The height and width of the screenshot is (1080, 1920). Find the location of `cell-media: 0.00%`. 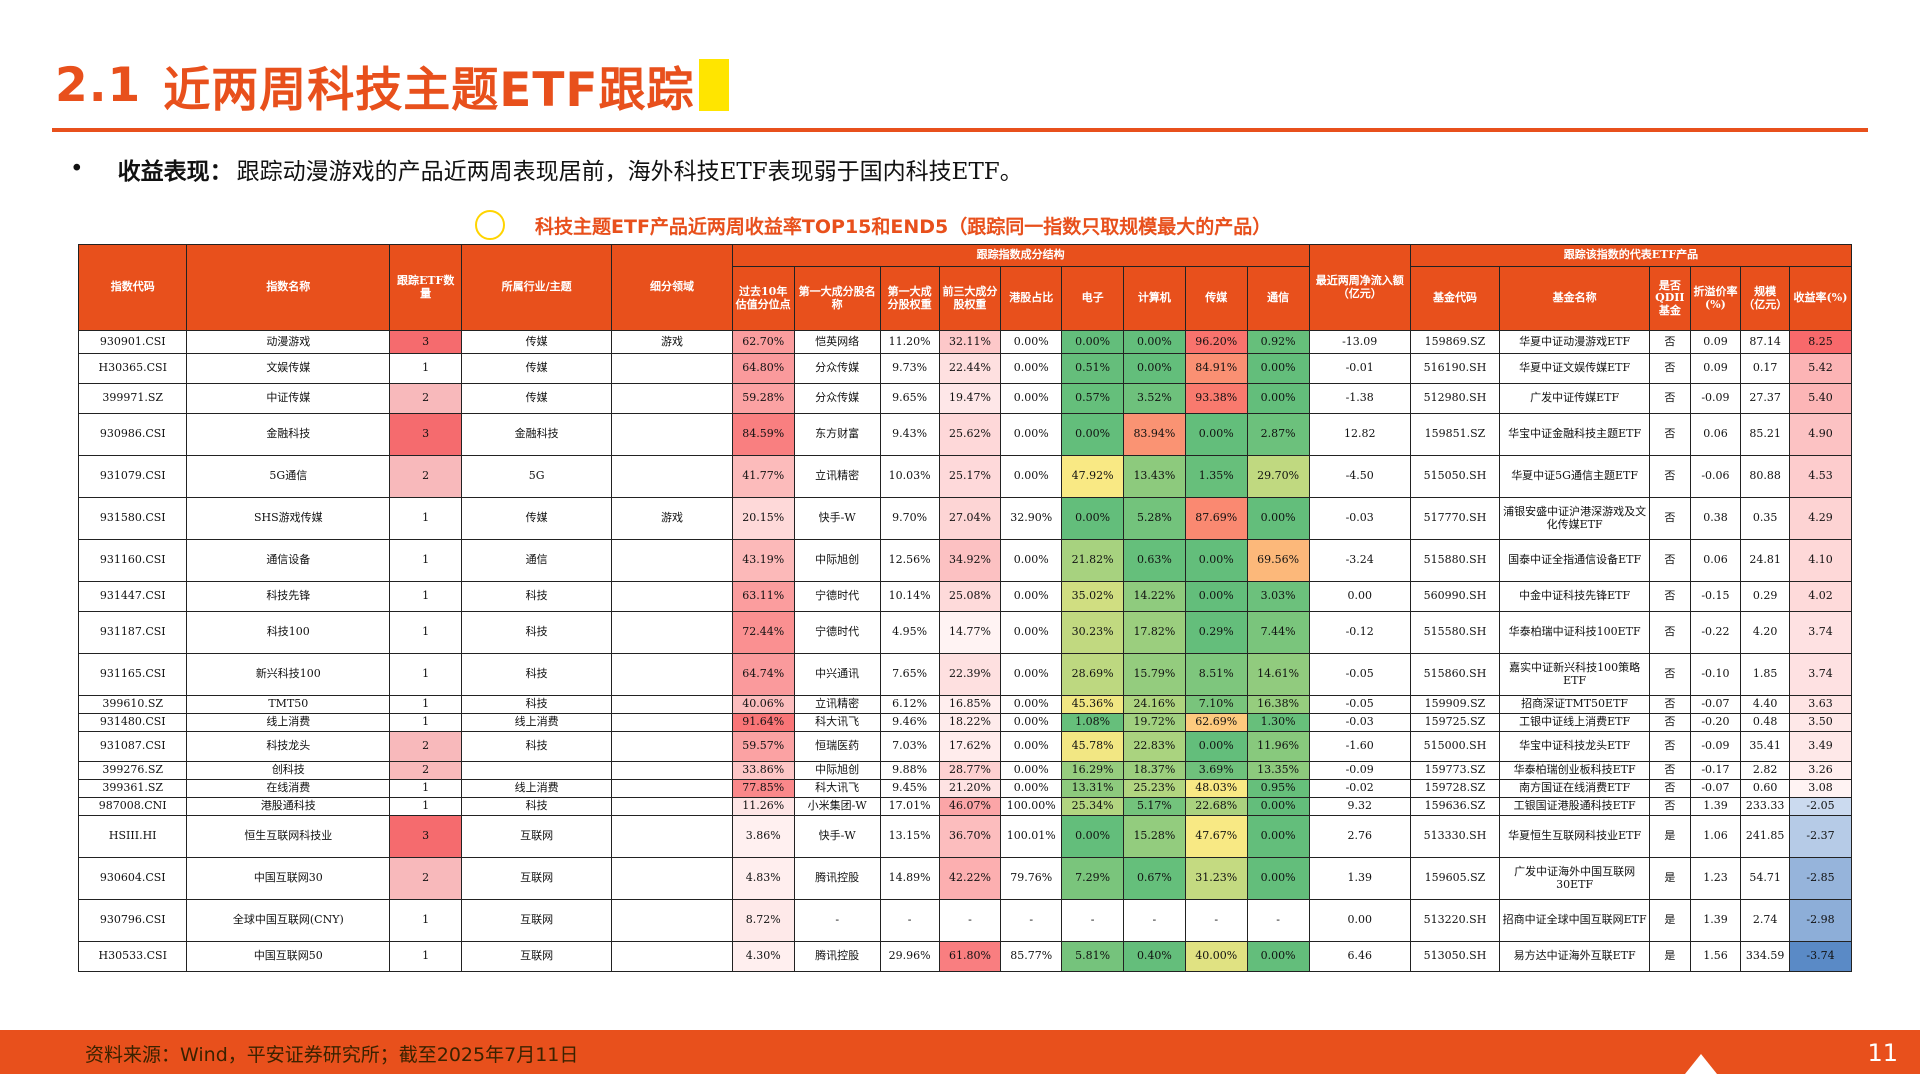

cell-media: 0.00% is located at coordinates (1216, 596).